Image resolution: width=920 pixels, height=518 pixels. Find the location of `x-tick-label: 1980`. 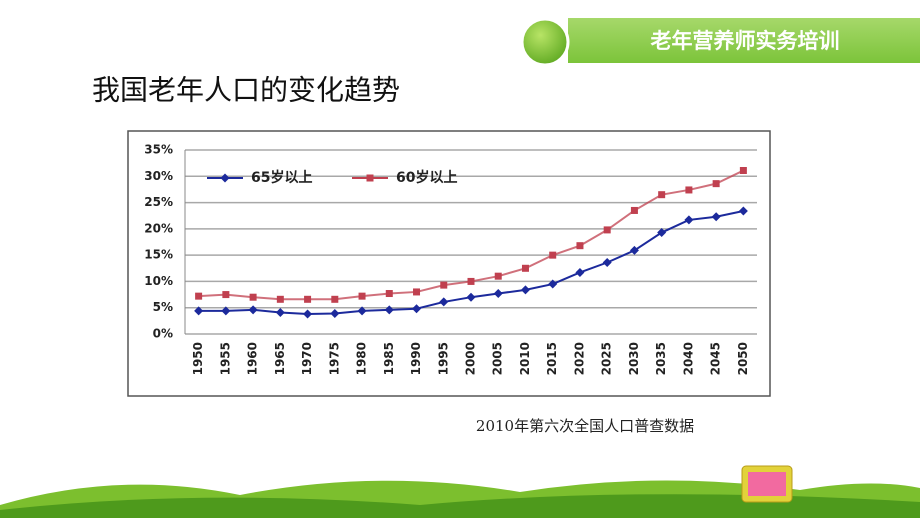

x-tick-label: 1980 is located at coordinates (362, 358).